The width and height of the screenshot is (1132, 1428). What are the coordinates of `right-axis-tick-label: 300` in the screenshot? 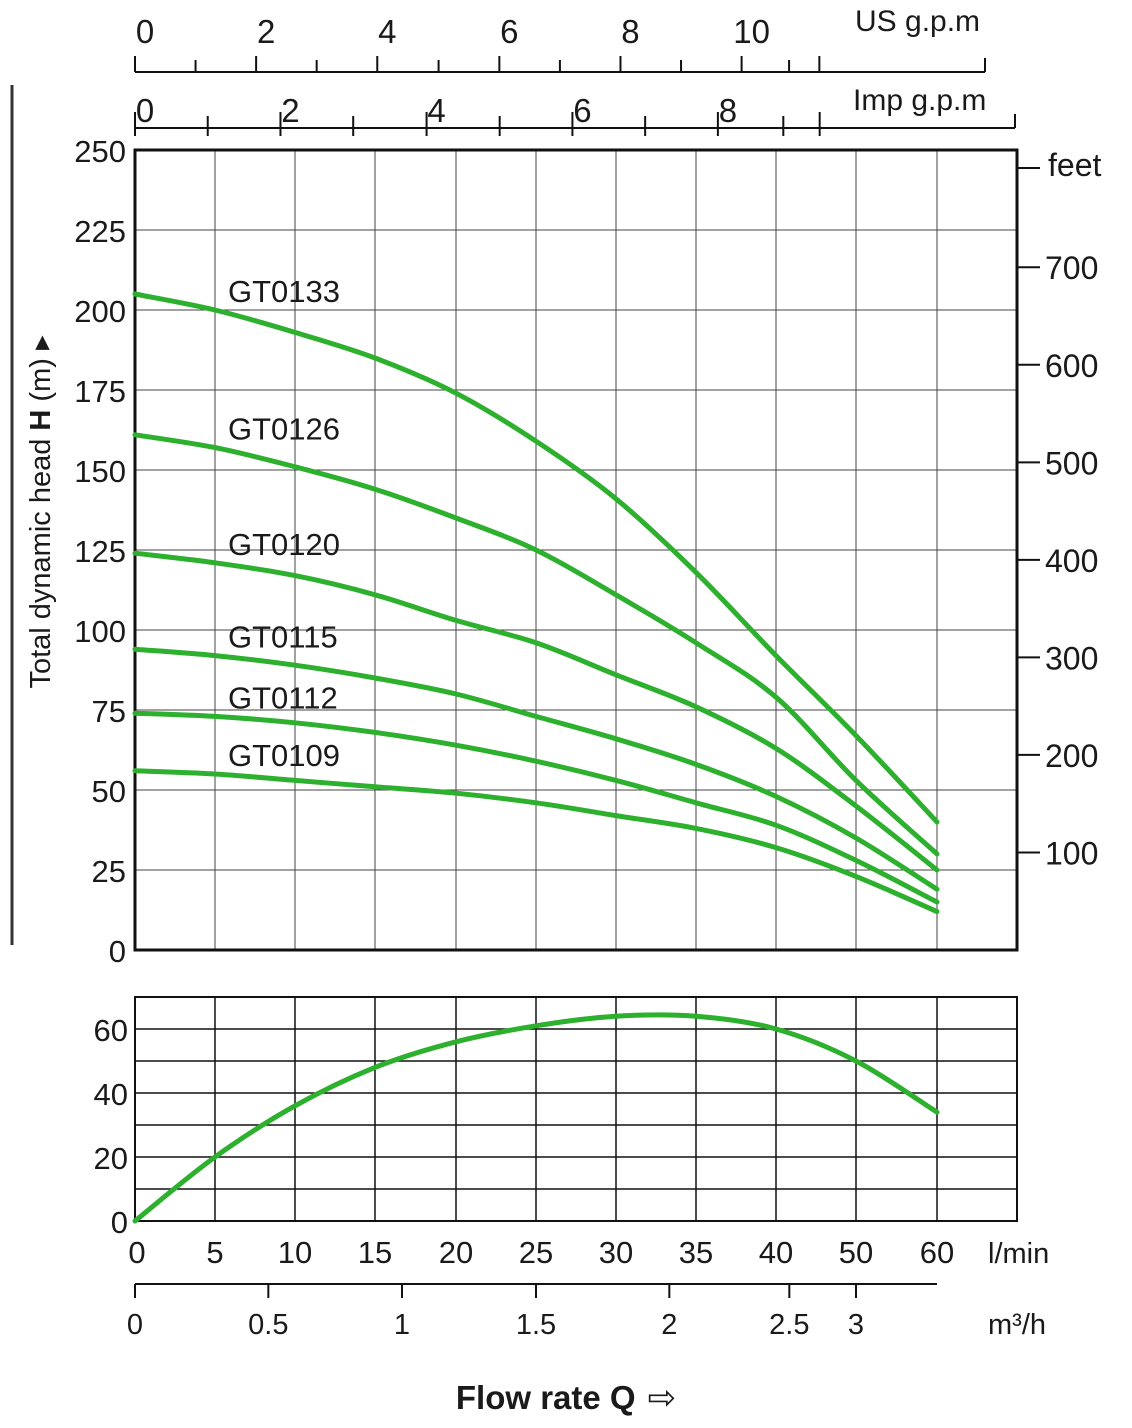 It's located at (1071, 658).